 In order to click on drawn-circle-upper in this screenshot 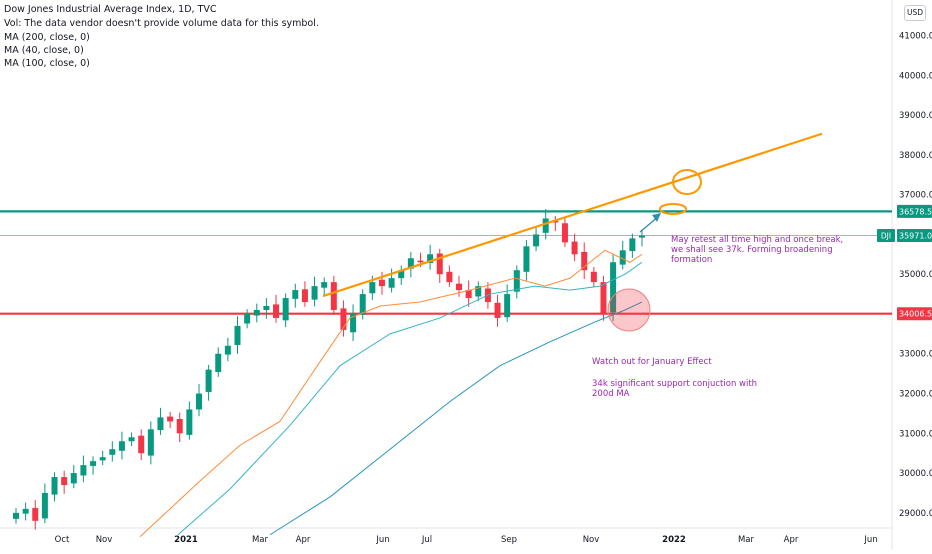, I will do `click(687, 182)`.